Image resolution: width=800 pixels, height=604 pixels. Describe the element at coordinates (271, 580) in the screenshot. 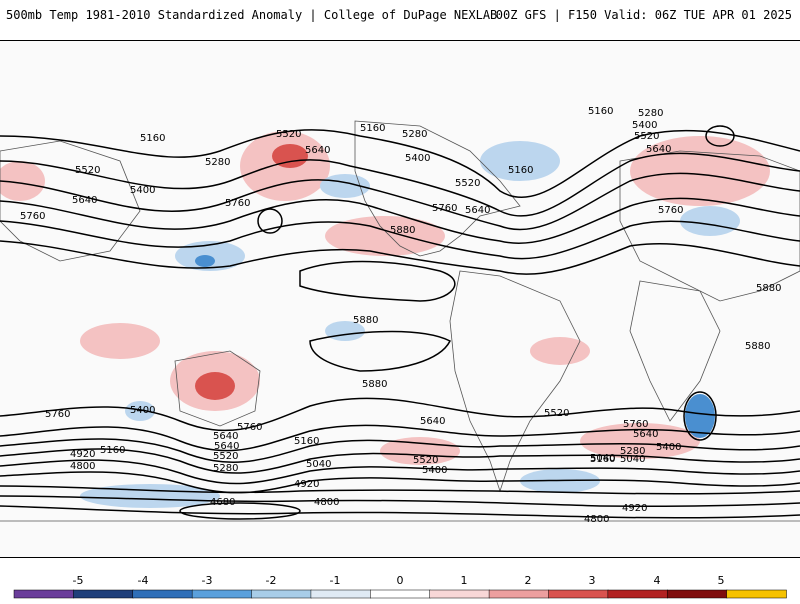

I see `colorbar-tick-label: -2` at that location.